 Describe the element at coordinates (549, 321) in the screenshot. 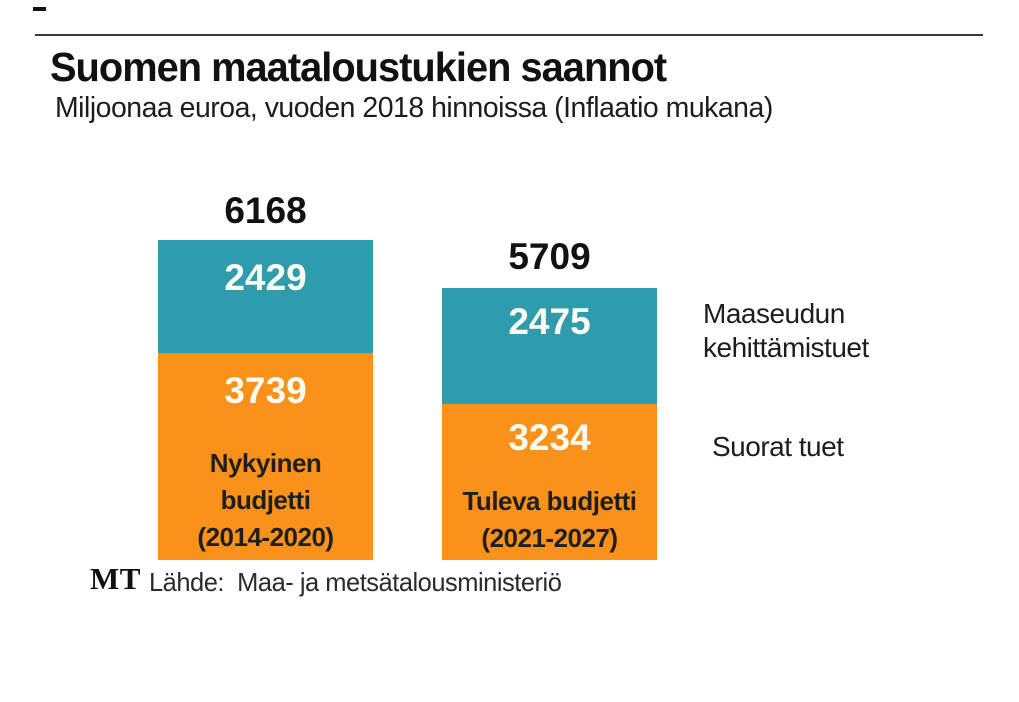

I see `bar2-rural-development-value: 2475` at that location.